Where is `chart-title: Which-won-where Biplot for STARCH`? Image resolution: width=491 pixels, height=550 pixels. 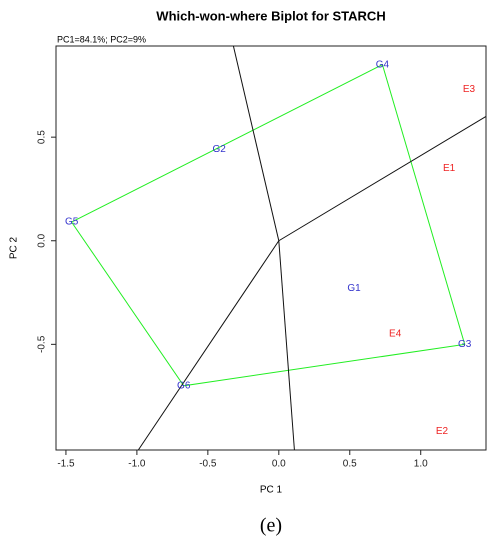
chart-title: Which-won-where Biplot for STARCH is located at coordinates (270, 15).